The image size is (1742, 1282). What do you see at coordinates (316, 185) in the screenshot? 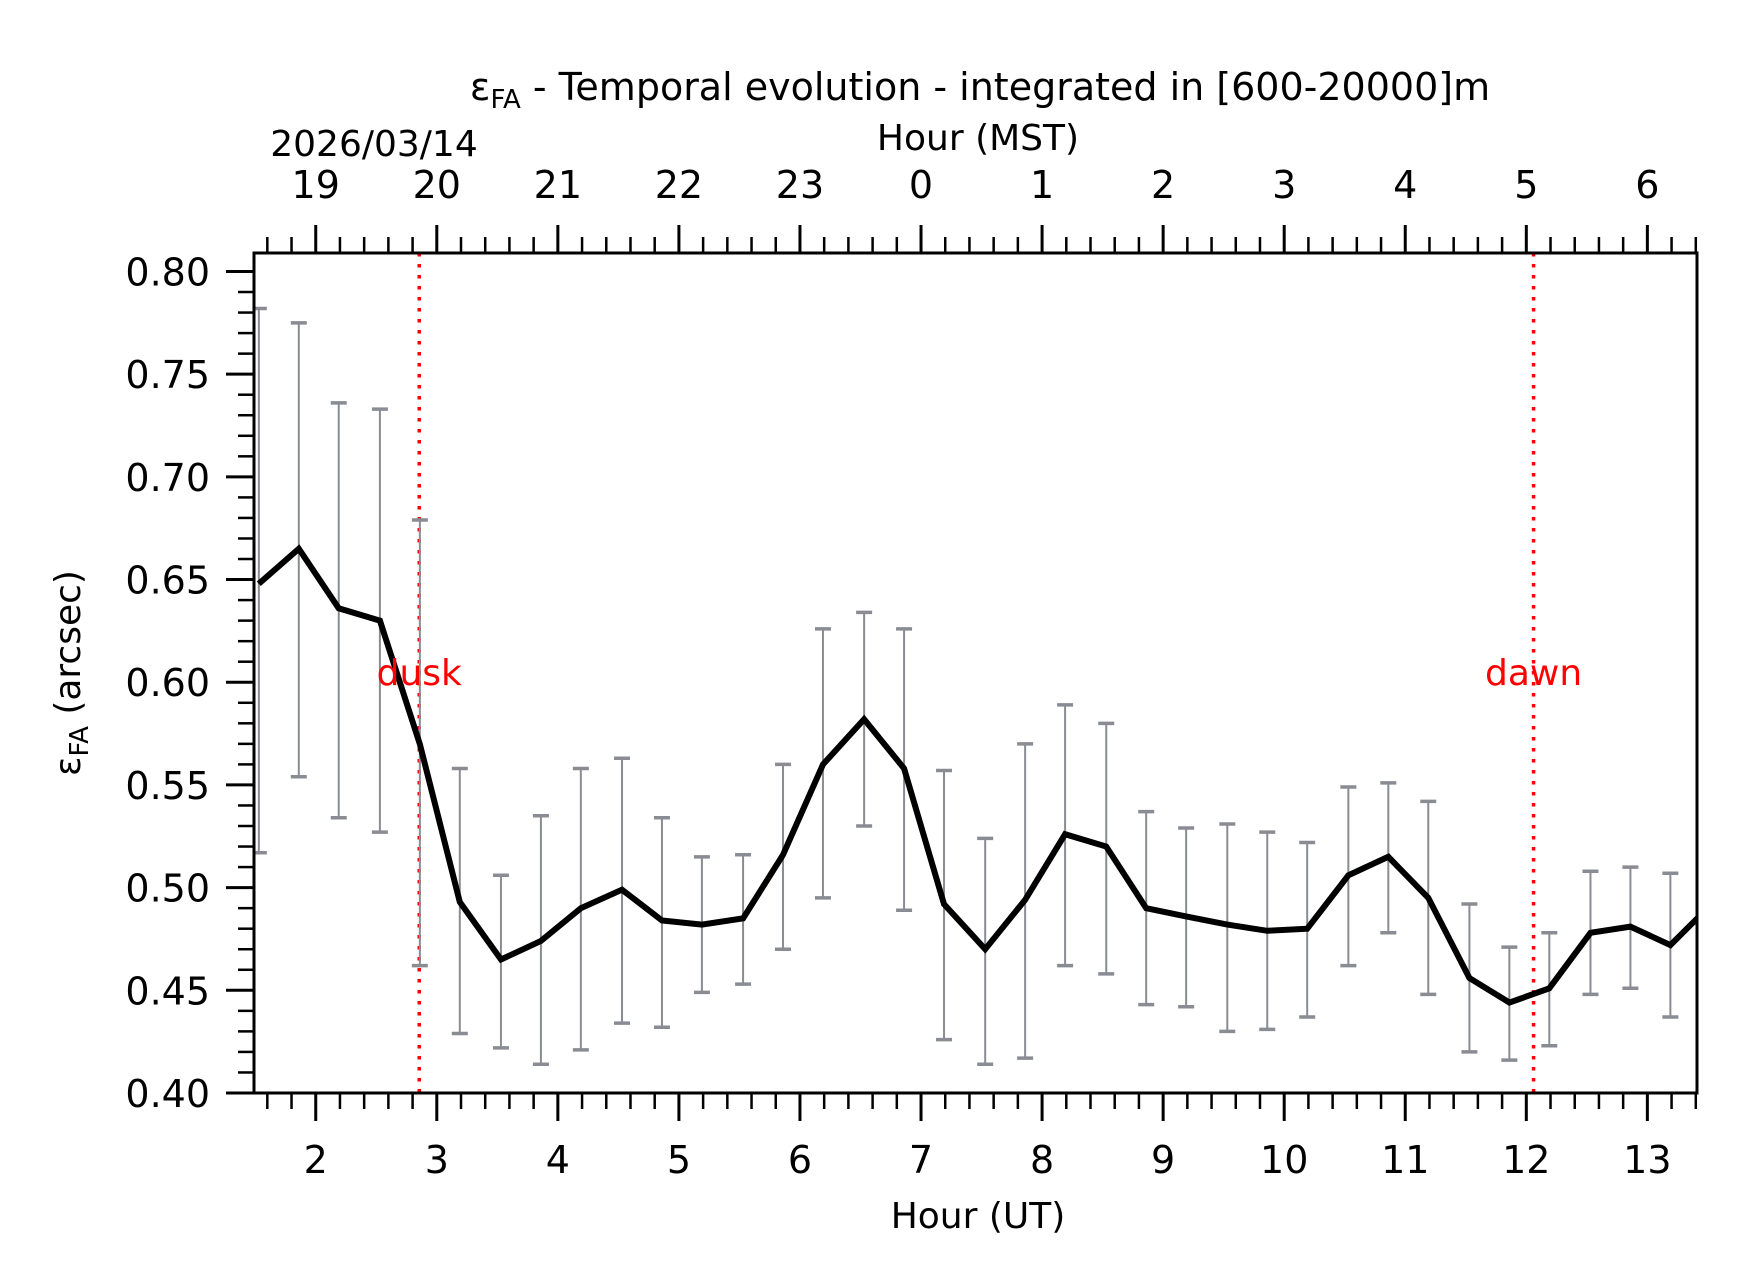
I see `top-tick-label: 19` at bounding box center [316, 185].